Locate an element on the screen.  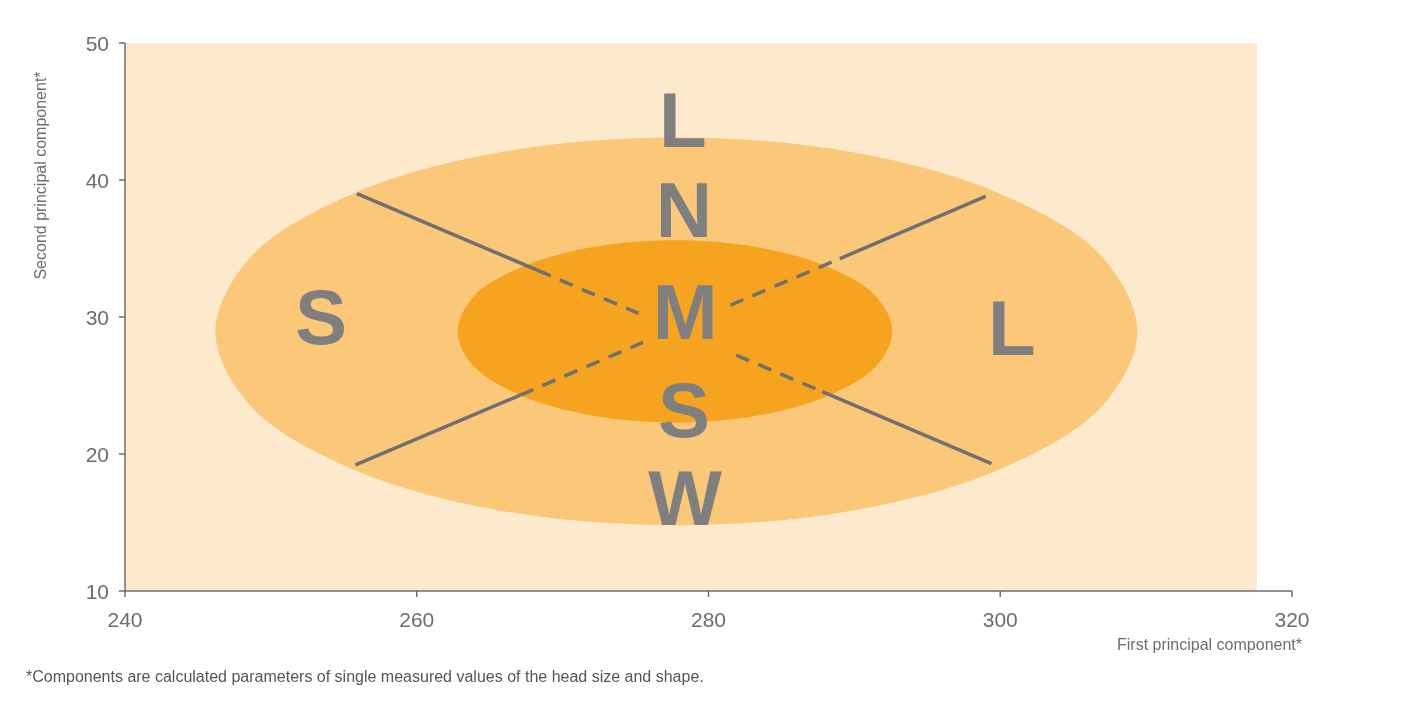
y-tick-label: 20 is located at coordinates (97, 454).